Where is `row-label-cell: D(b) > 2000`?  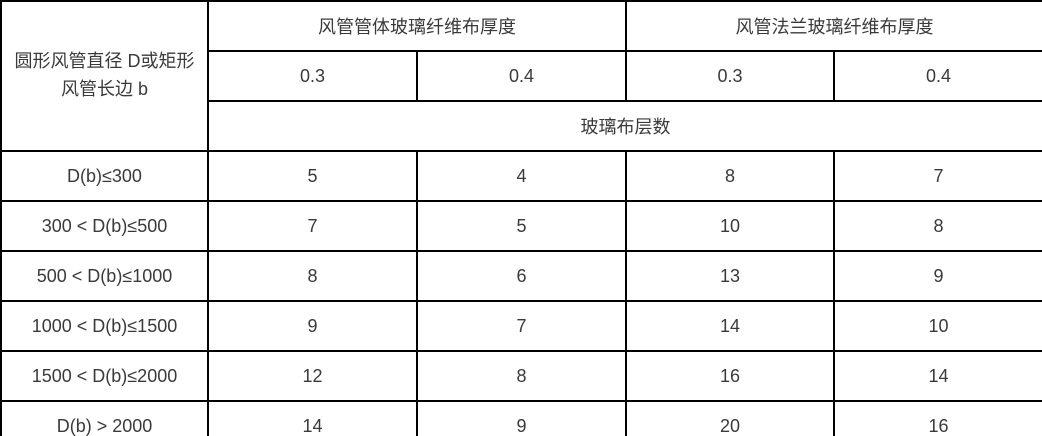 row-label-cell: D(b) > 2000 is located at coordinates (104, 418).